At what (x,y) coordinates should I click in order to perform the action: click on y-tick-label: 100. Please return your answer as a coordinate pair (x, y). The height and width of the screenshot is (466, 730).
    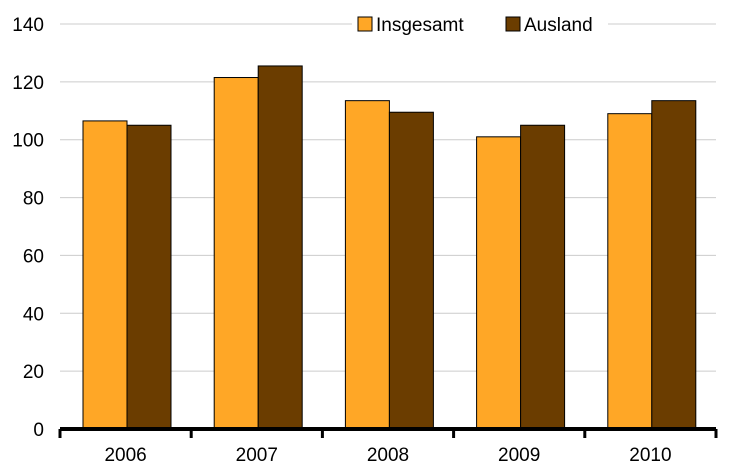
    Looking at the image, I should click on (28, 141).